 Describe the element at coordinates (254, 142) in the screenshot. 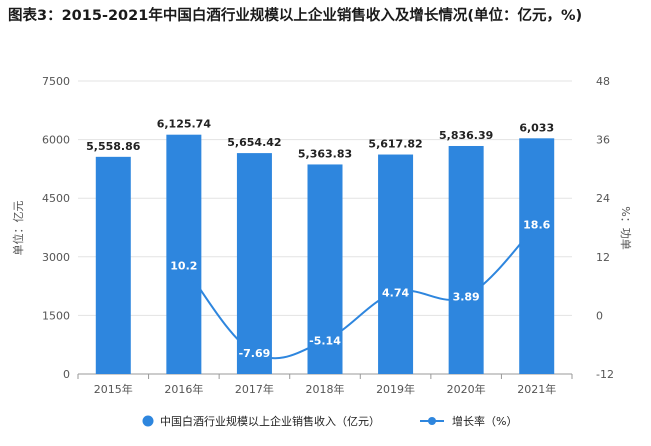

I see `bar-value-label: 5,654.42` at that location.